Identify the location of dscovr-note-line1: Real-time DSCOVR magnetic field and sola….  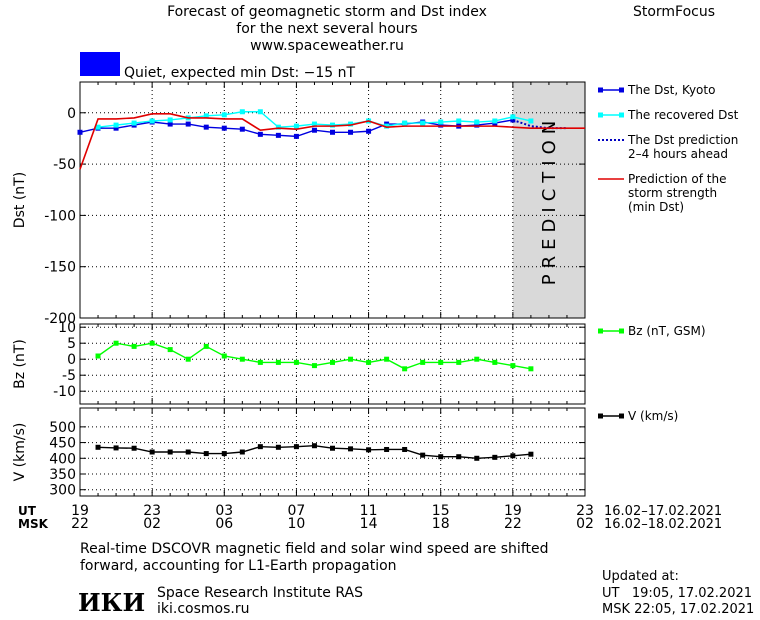
(314, 549).